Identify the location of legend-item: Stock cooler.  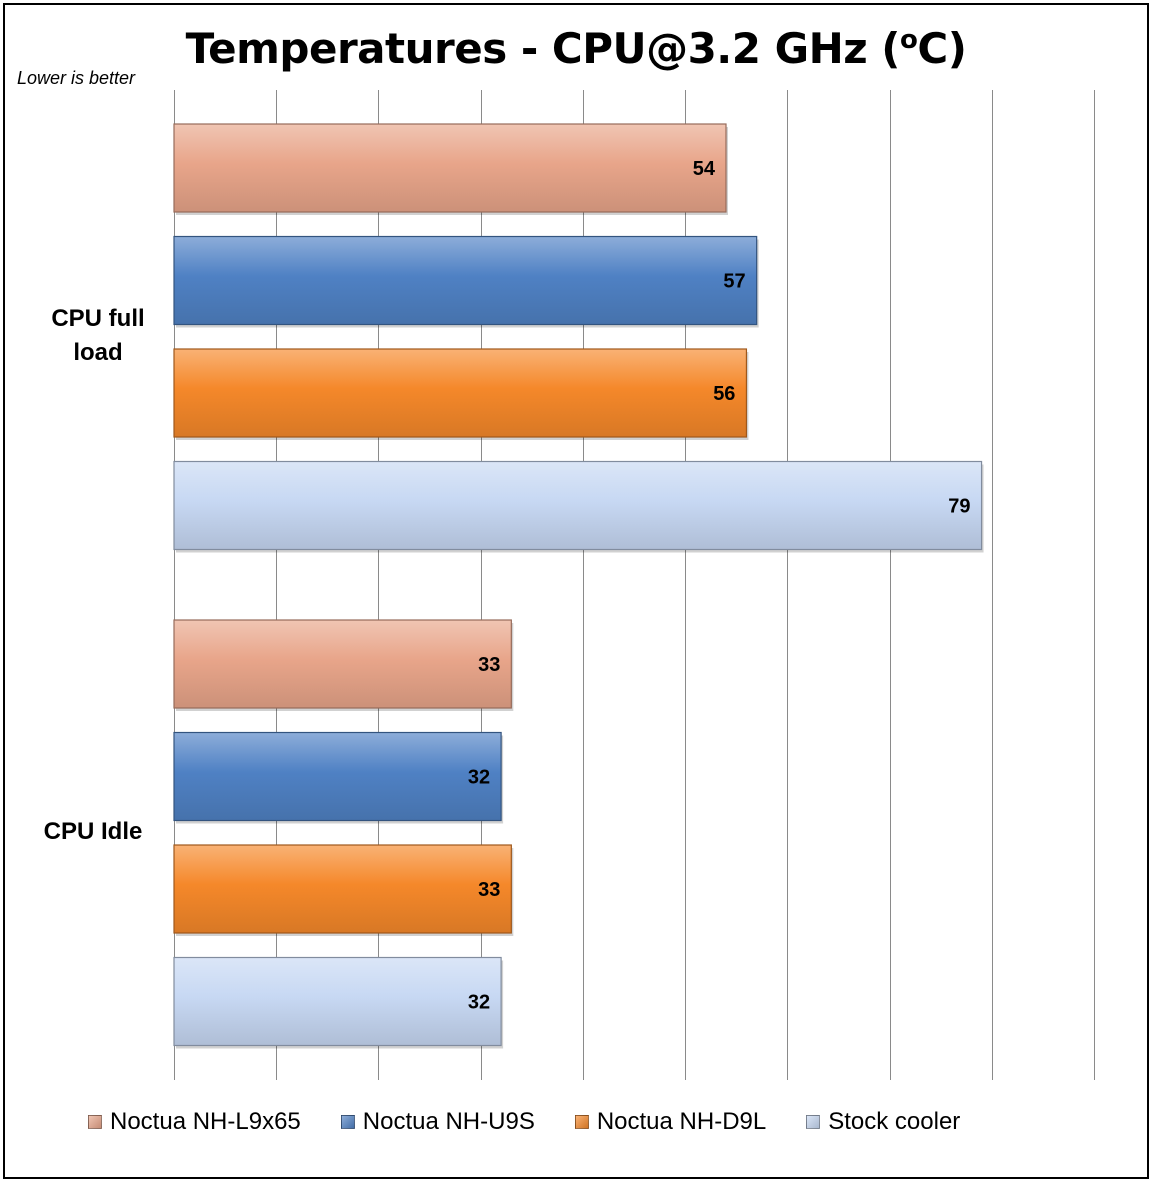
(883, 1122).